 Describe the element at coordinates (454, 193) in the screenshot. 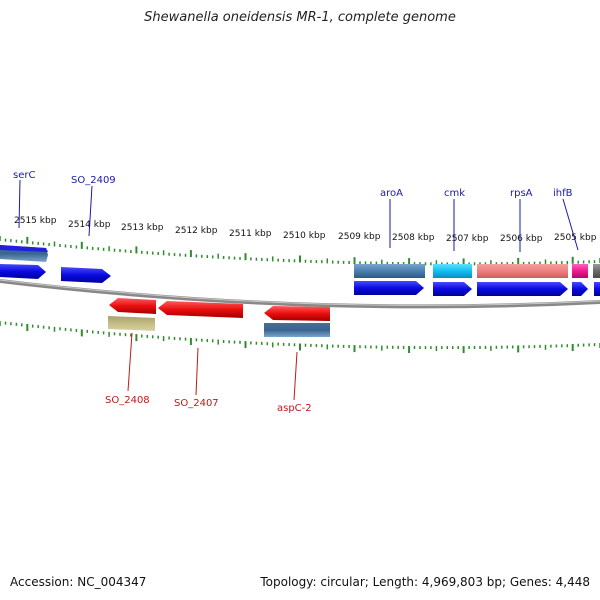

I see `gene-label-cmk: cmk` at that location.